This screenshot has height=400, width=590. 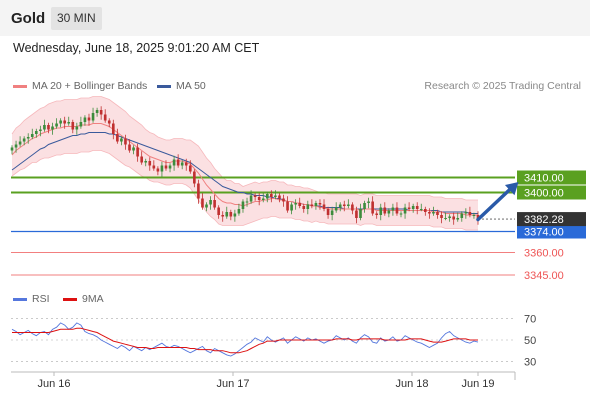 I want to click on legend-rsi-label: RSI, so click(x=41, y=299).